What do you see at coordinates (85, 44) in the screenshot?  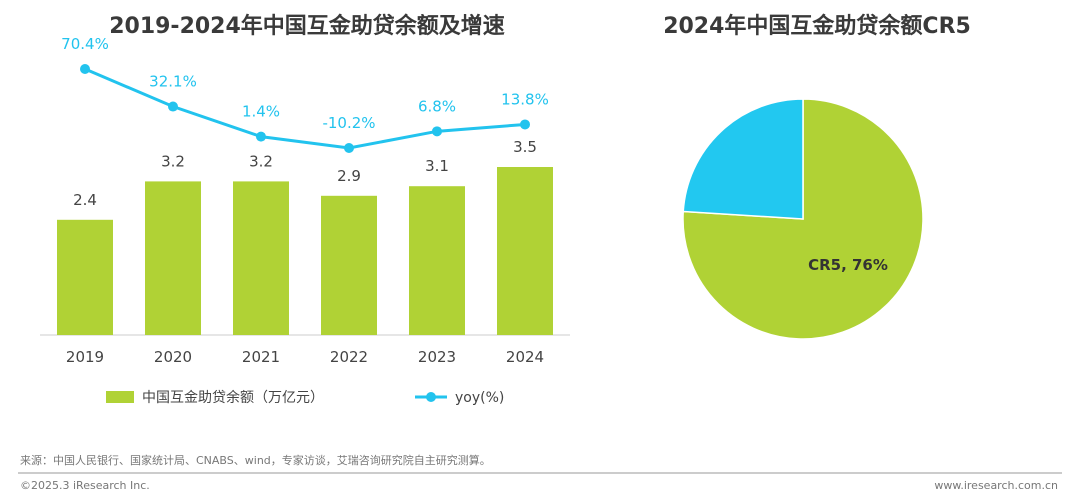 I see `yoy-label: 70.4%` at bounding box center [85, 44].